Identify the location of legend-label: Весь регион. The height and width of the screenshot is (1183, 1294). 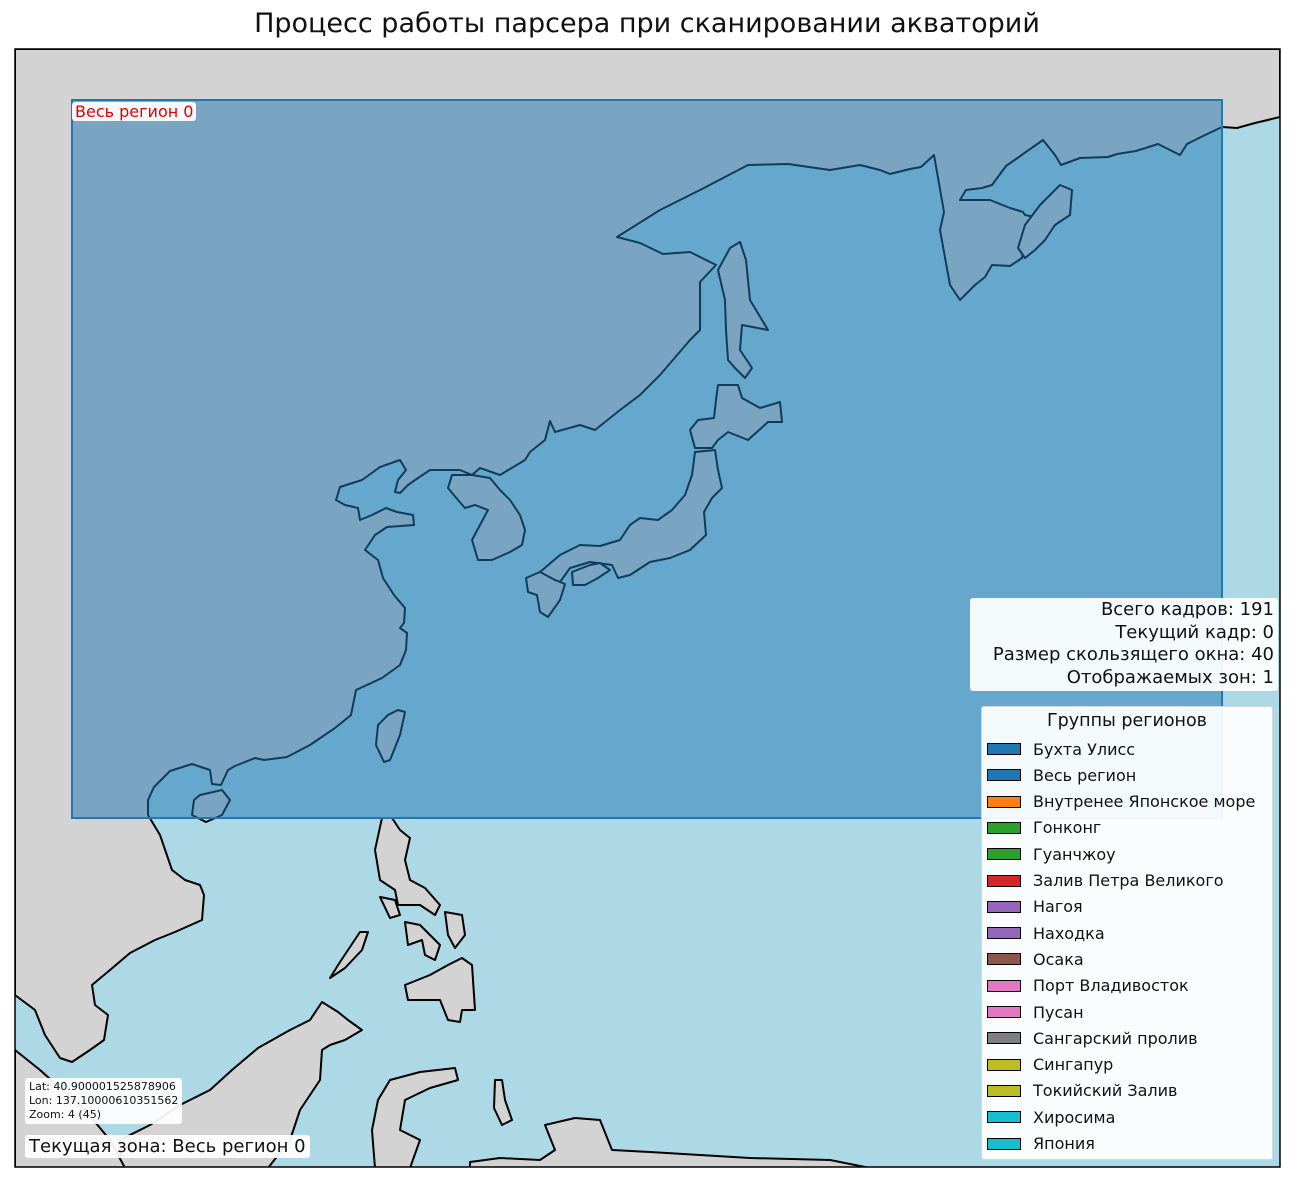
(1085, 775).